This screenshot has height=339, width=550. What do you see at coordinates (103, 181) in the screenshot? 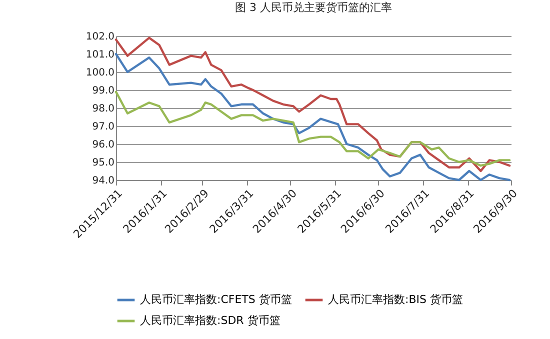
I see `y-tick-label: 94.0` at bounding box center [103, 181].